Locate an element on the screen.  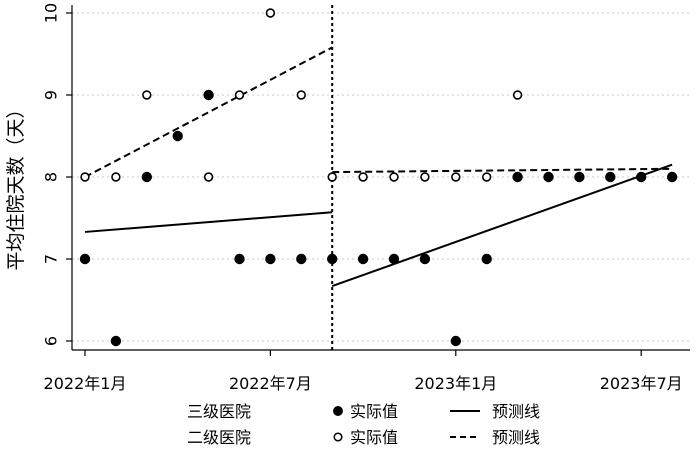
x-tick-label: 2023年1月 is located at coordinates (455, 383).